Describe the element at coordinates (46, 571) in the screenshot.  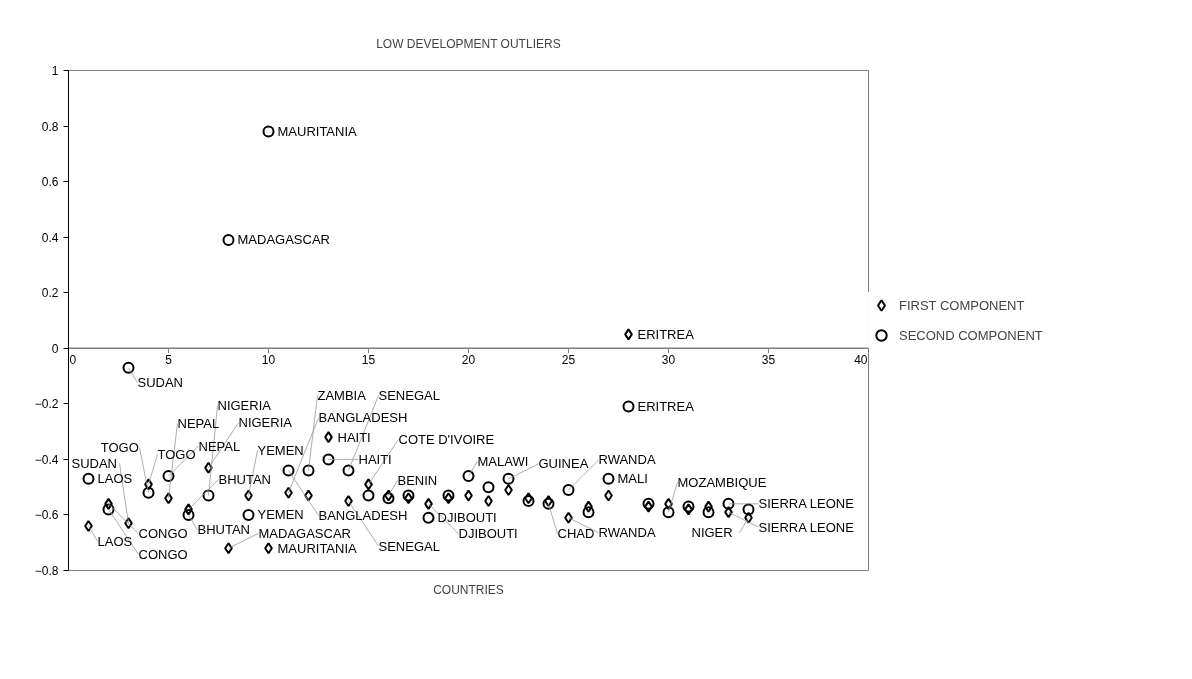
I see `y-tick-label: −0.8` at that location.